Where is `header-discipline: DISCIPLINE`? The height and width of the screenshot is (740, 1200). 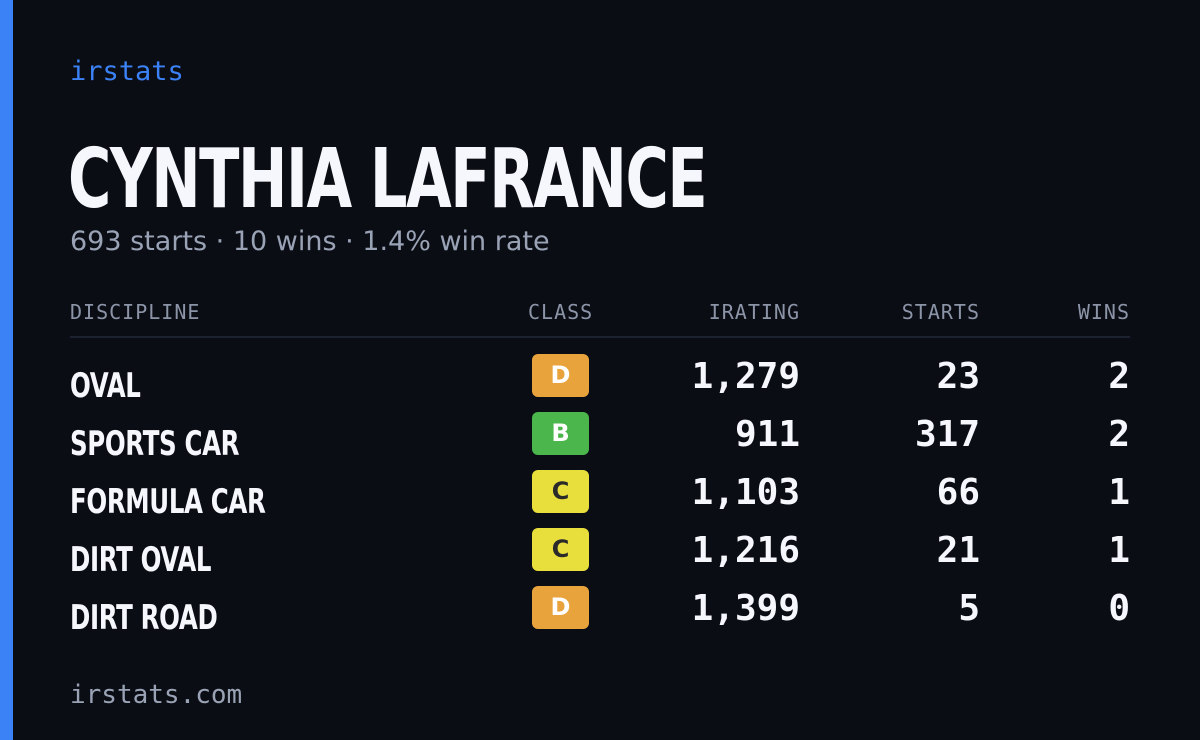
header-discipline: DISCIPLINE is located at coordinates (135, 312).